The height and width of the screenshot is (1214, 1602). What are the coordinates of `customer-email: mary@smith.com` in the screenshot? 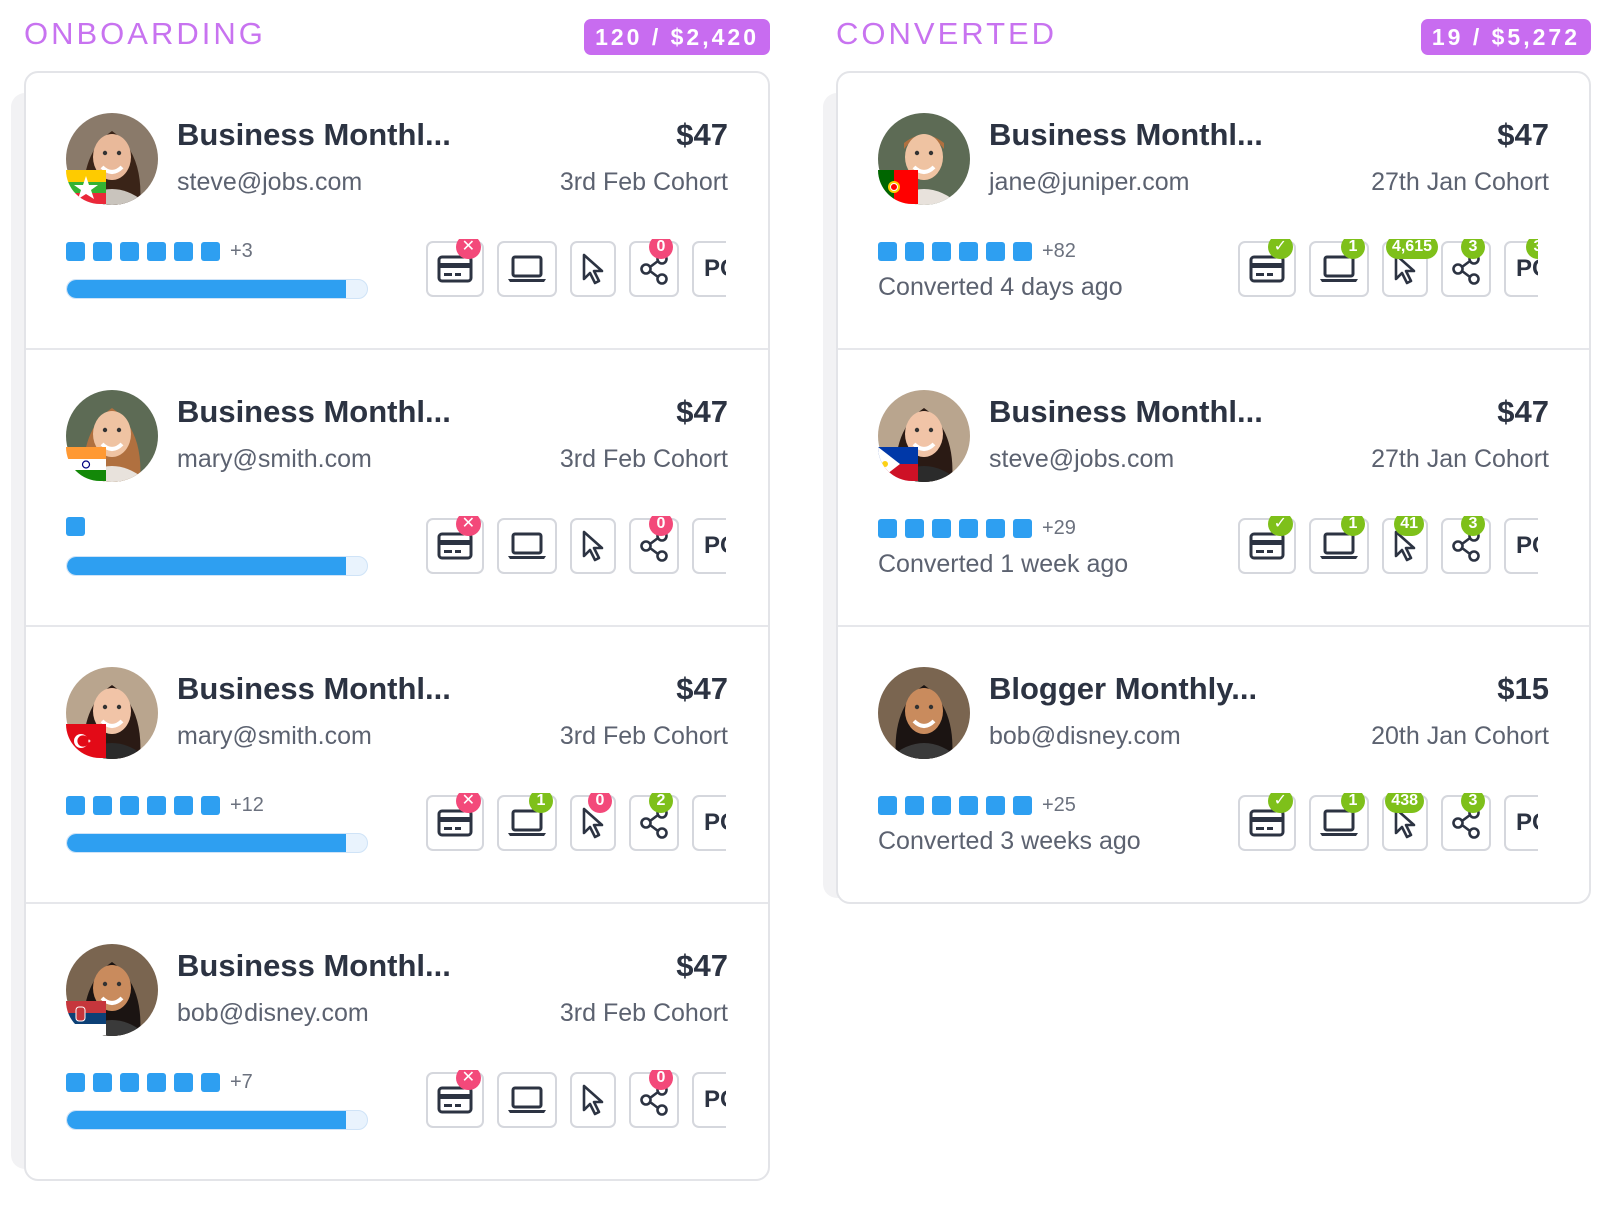 It's located at (274, 459).